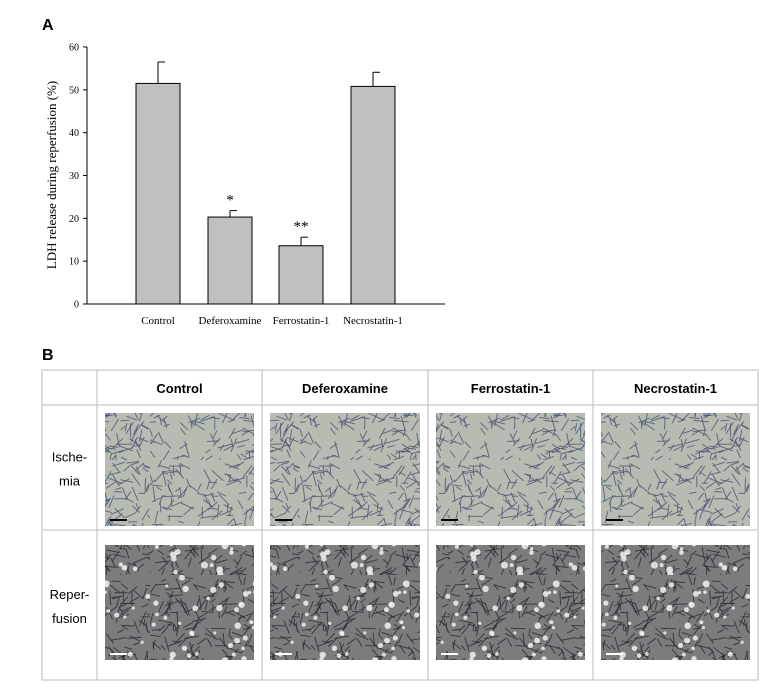  What do you see at coordinates (345, 388) in the screenshot?
I see `column-header: Deferoxamine` at bounding box center [345, 388].